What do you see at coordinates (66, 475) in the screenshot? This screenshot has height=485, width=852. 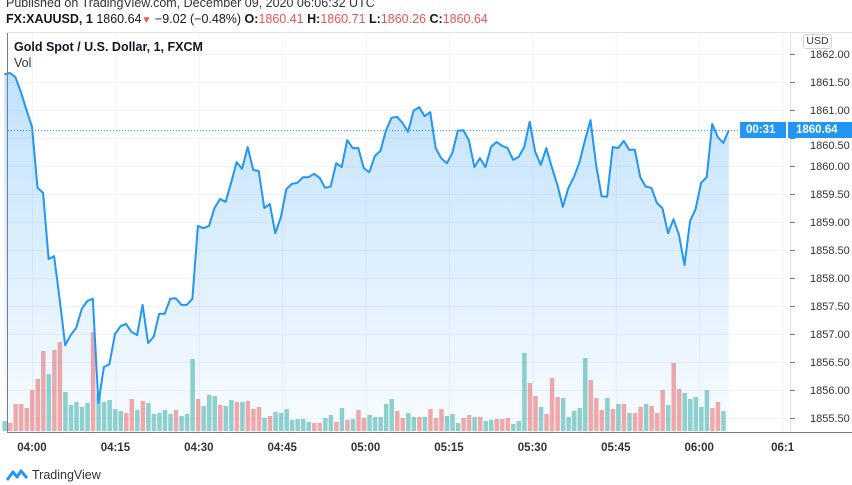 I see `logo-text: TradingView` at bounding box center [66, 475].